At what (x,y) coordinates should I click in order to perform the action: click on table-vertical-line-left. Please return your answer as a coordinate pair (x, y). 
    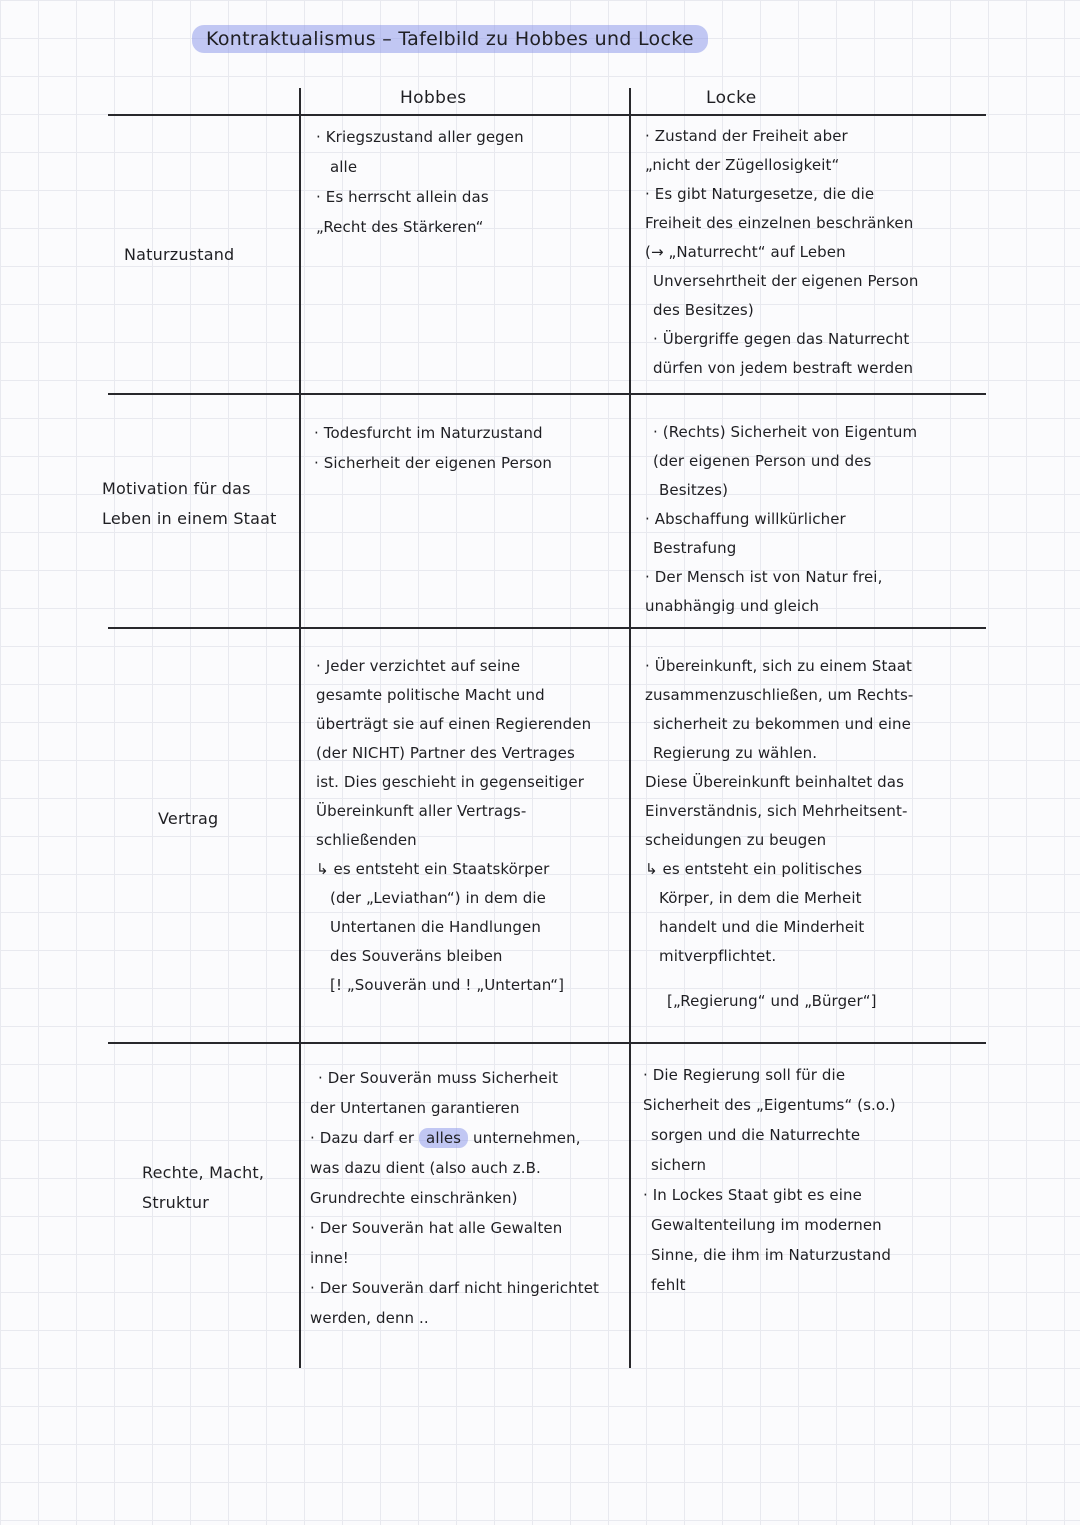
    Looking at the image, I should click on (300, 728).